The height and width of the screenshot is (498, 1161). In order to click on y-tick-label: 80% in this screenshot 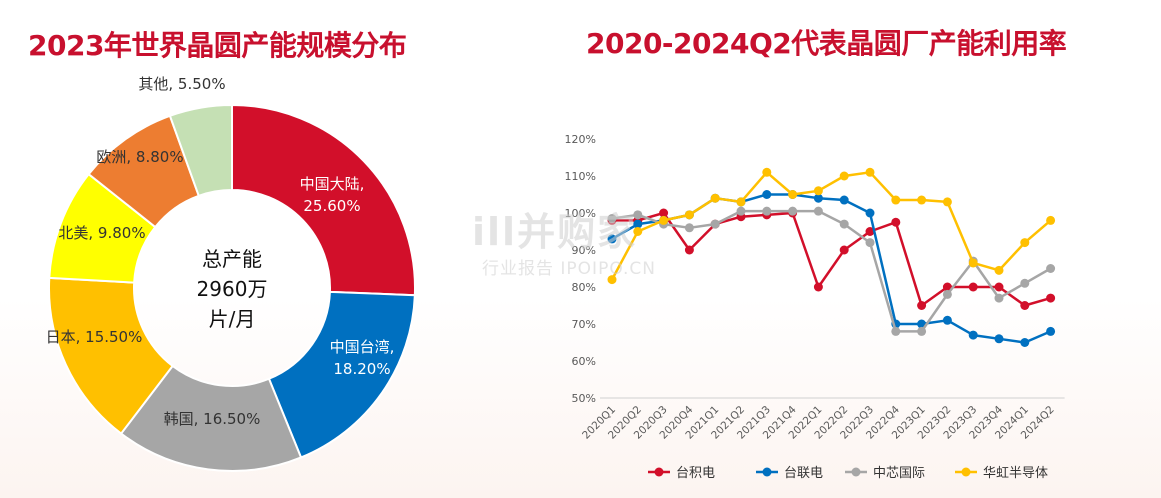, I will do `click(584, 287)`.